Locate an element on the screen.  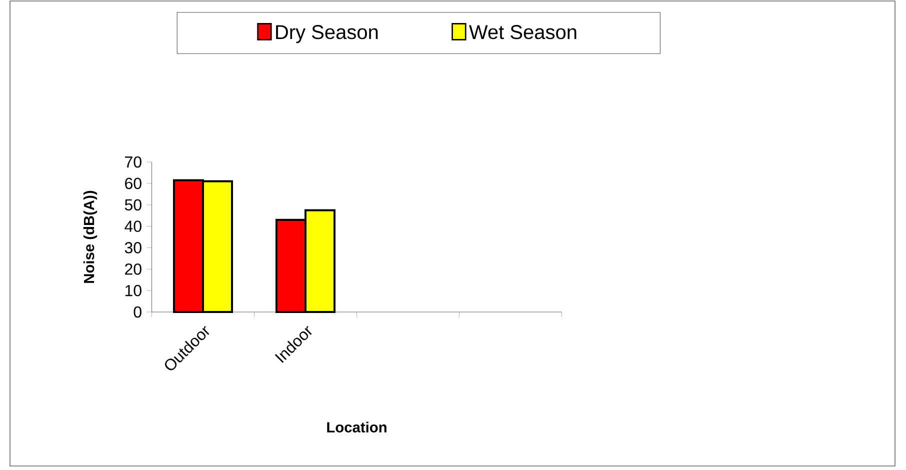
y-tick-label: 60 is located at coordinates (133, 184).